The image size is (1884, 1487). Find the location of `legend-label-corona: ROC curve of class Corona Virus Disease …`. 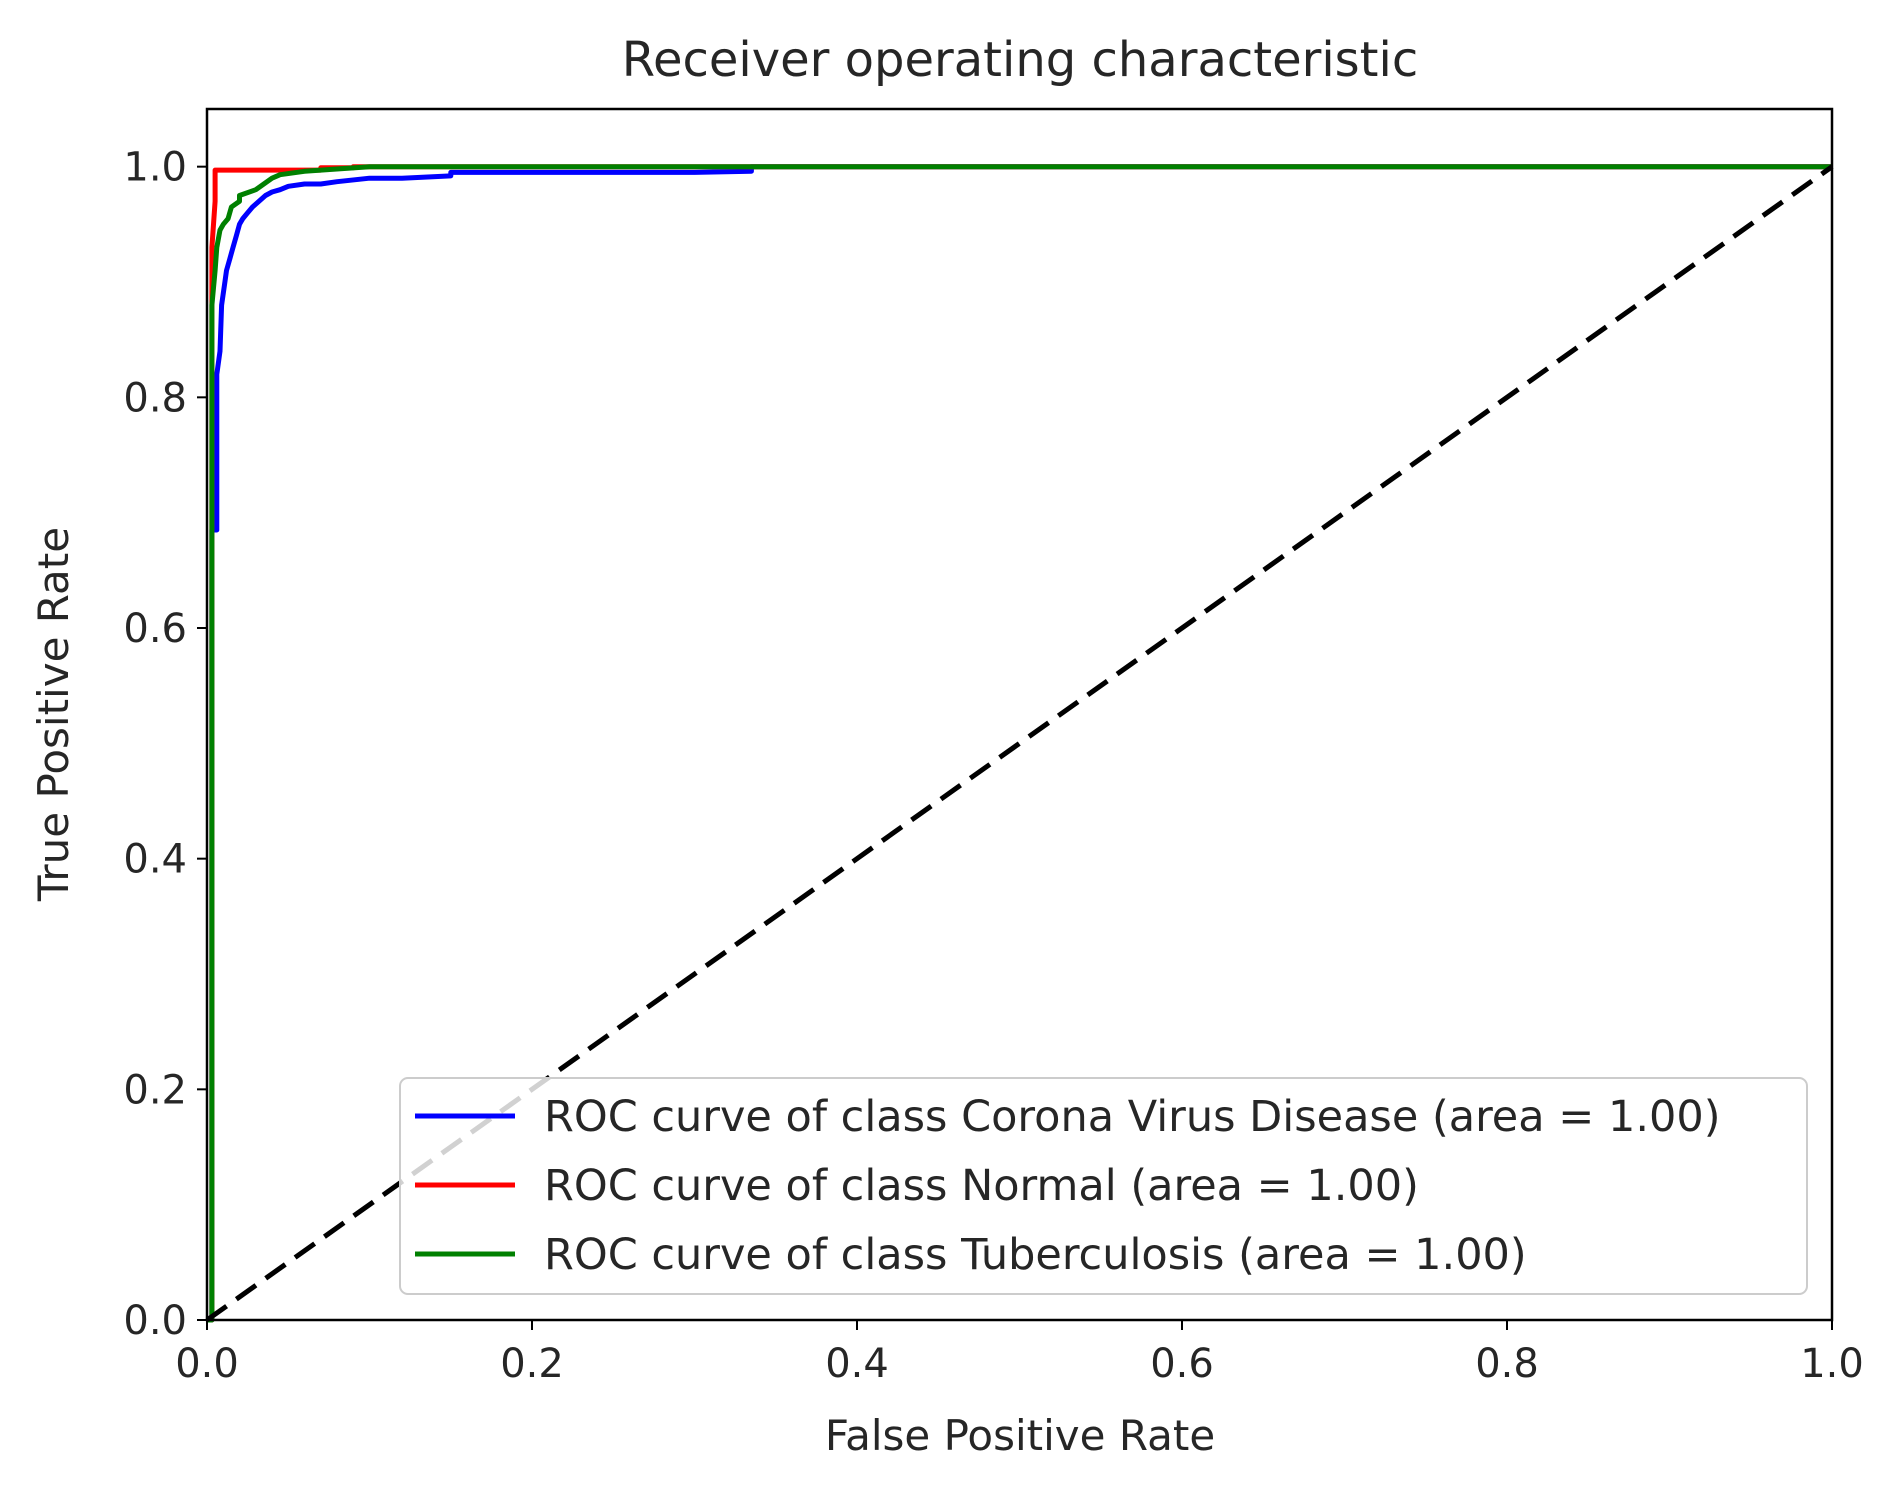

legend-label-corona: ROC curve of class Corona Virus Disease … is located at coordinates (1132, 1117).